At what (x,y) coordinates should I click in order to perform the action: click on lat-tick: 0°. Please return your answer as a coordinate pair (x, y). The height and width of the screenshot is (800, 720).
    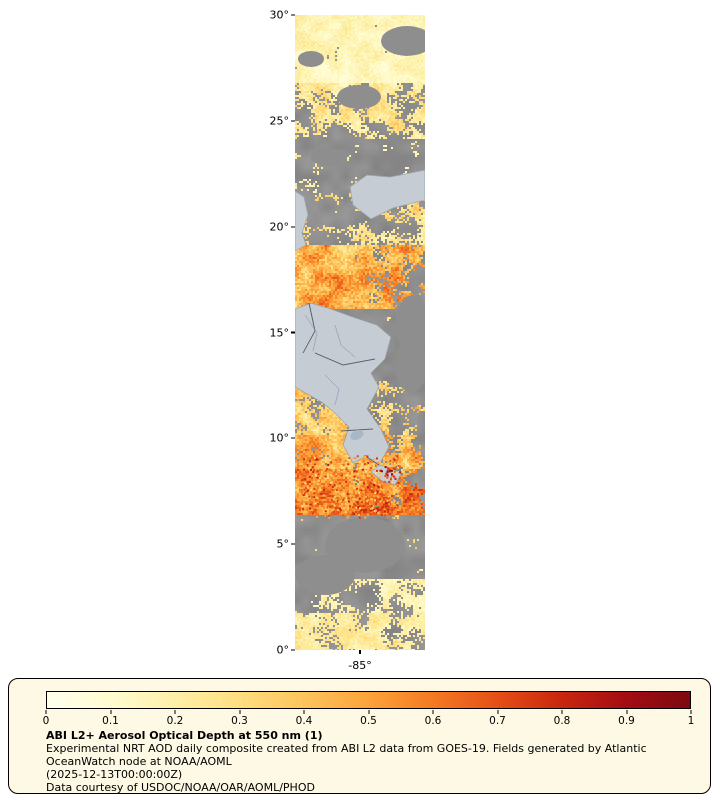
    Looking at the image, I should click on (286, 650).